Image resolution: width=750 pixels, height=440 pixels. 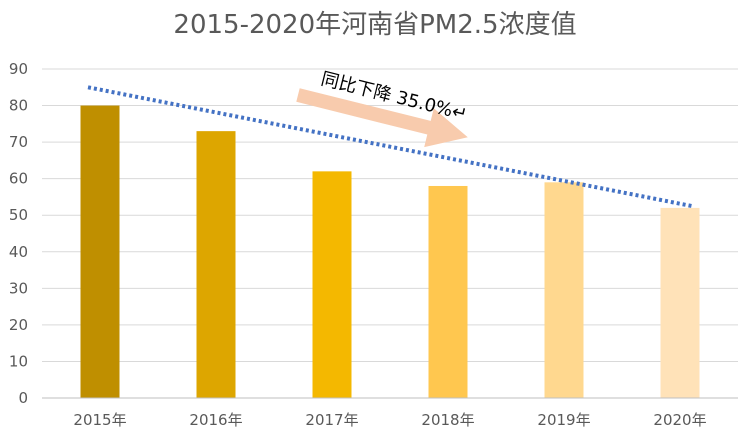 I want to click on bar-2020年, so click(x=680, y=302).